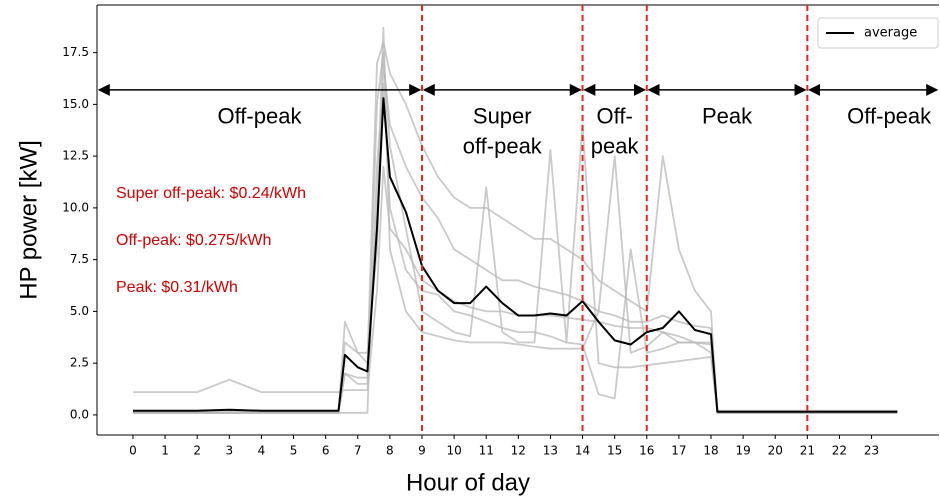  Describe the element at coordinates (294, 451) in the screenshot. I see `x-tick-label: 5` at that location.